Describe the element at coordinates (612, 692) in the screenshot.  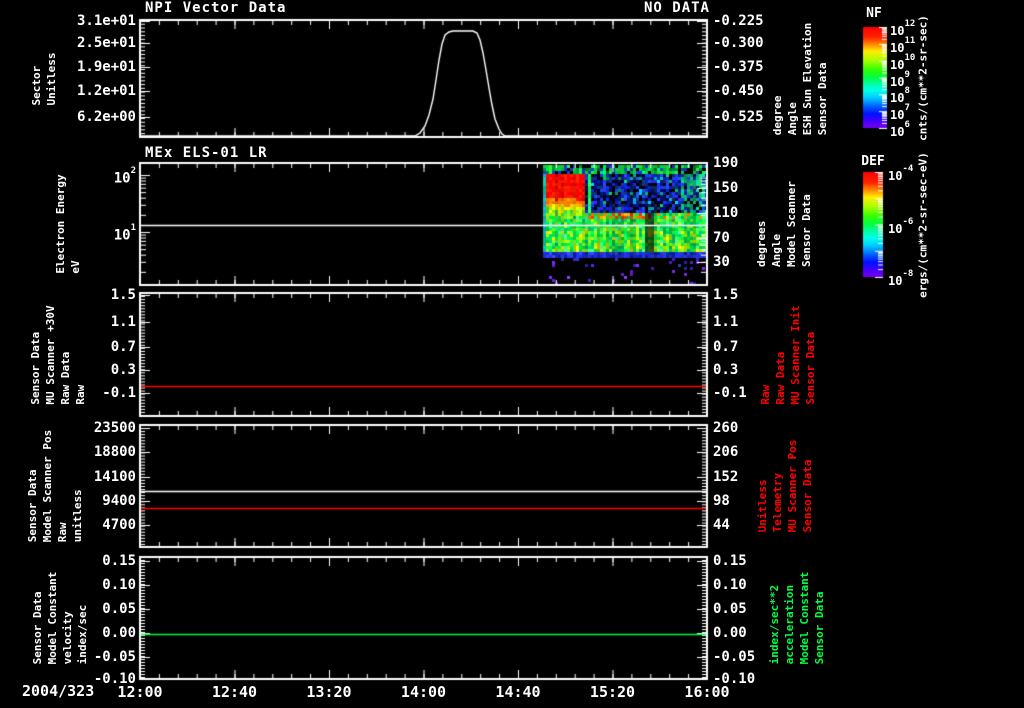
I see `x-tick-label: 15:20` at that location.